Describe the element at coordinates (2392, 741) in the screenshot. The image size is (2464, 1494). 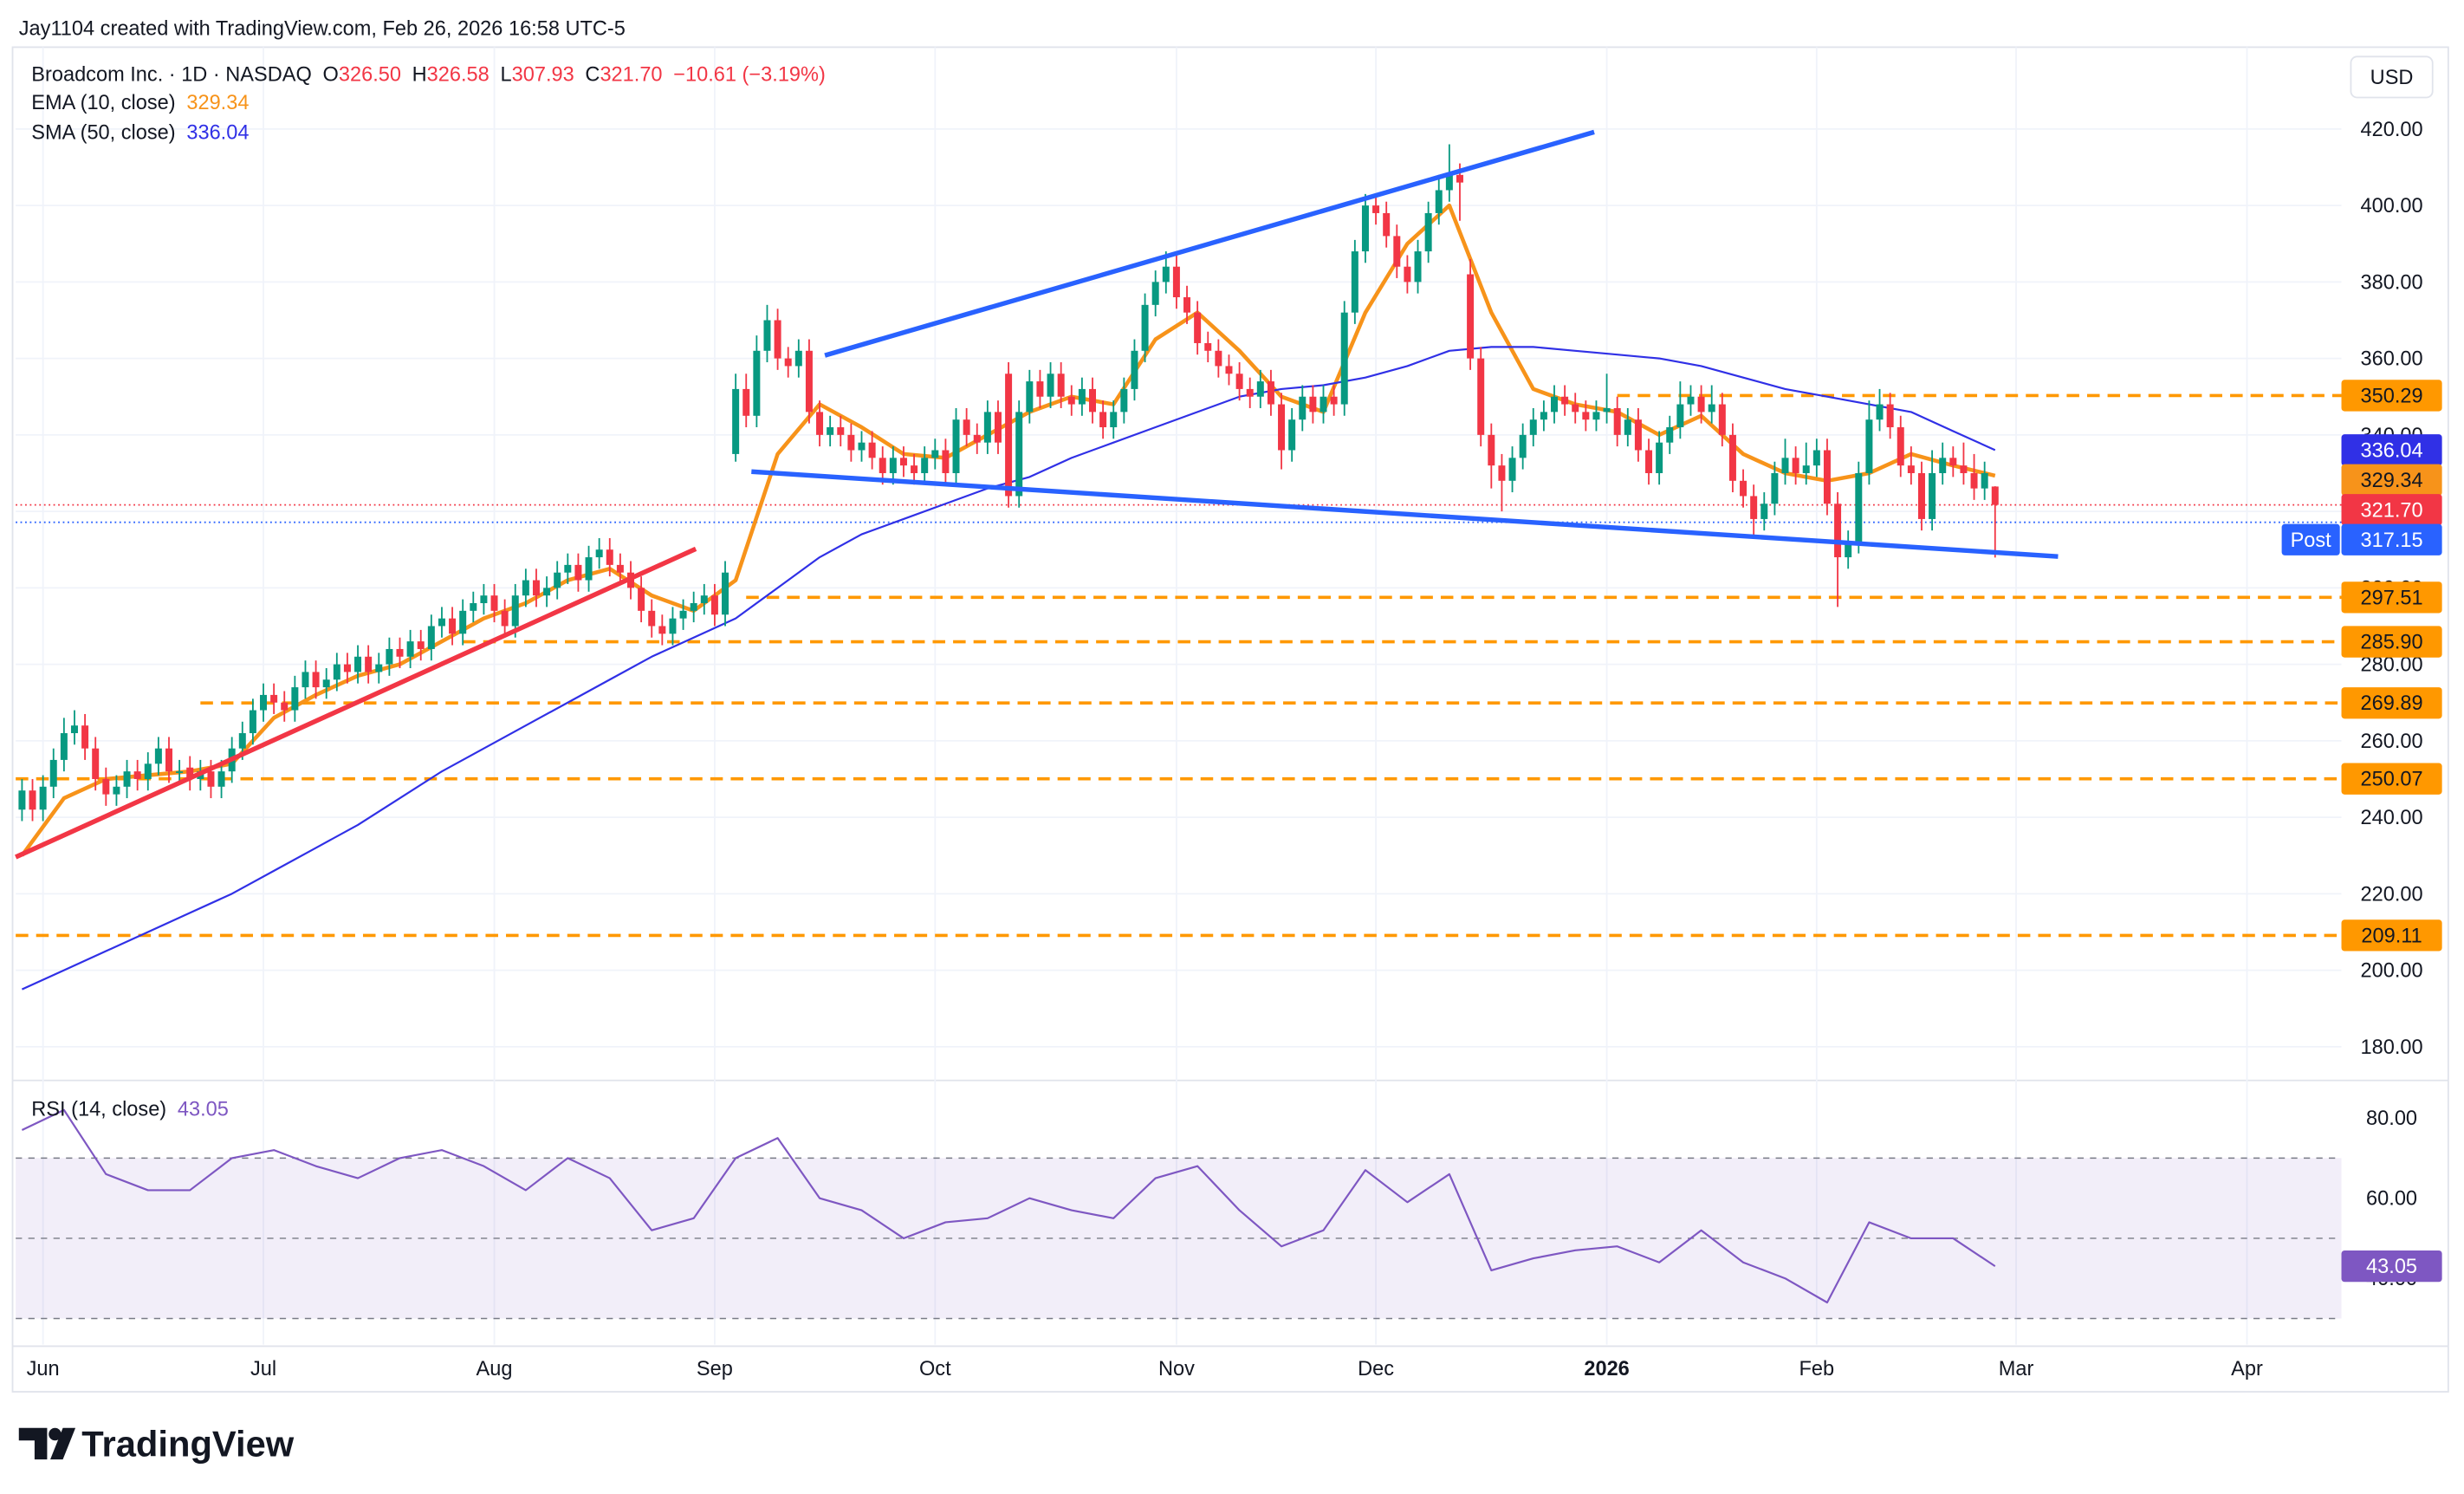
I see `y-tick-label: 260.00` at that location.